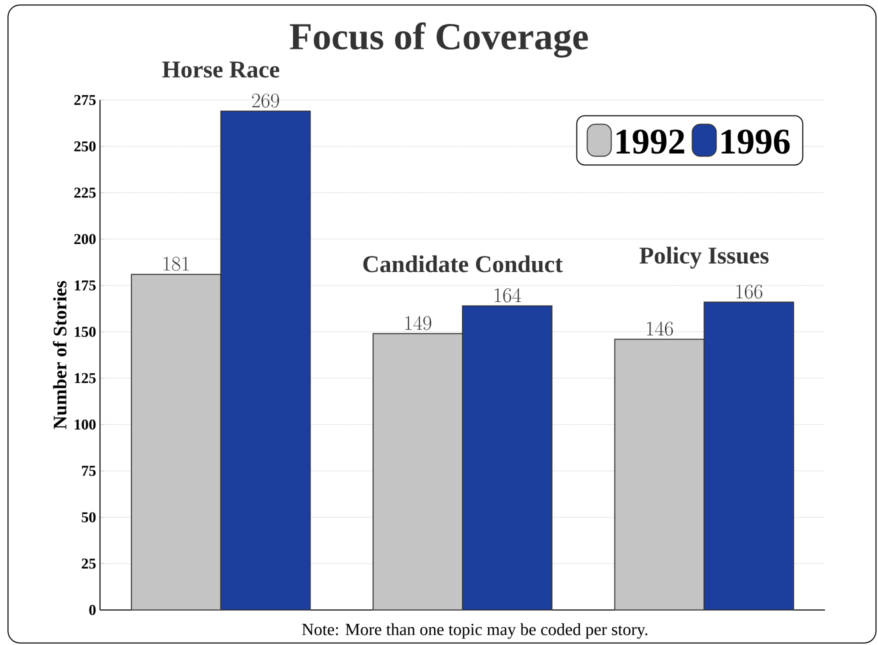 Image resolution: width=878 pixels, height=645 pixels. Describe the element at coordinates (508, 295) in the screenshot. I see `data-label: 164` at that location.